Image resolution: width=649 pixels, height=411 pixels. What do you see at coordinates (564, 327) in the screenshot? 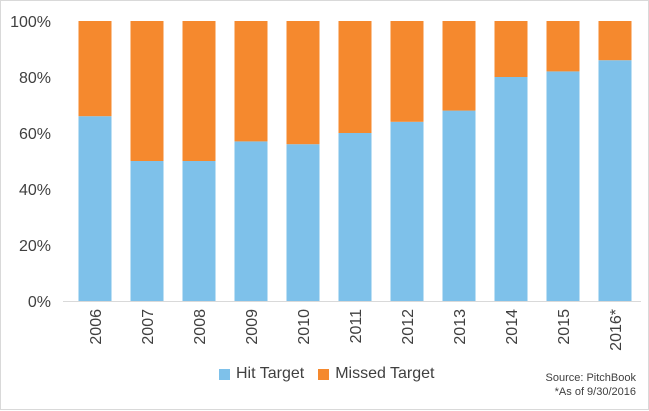
I see `x-tick-label: 2015` at bounding box center [564, 327].